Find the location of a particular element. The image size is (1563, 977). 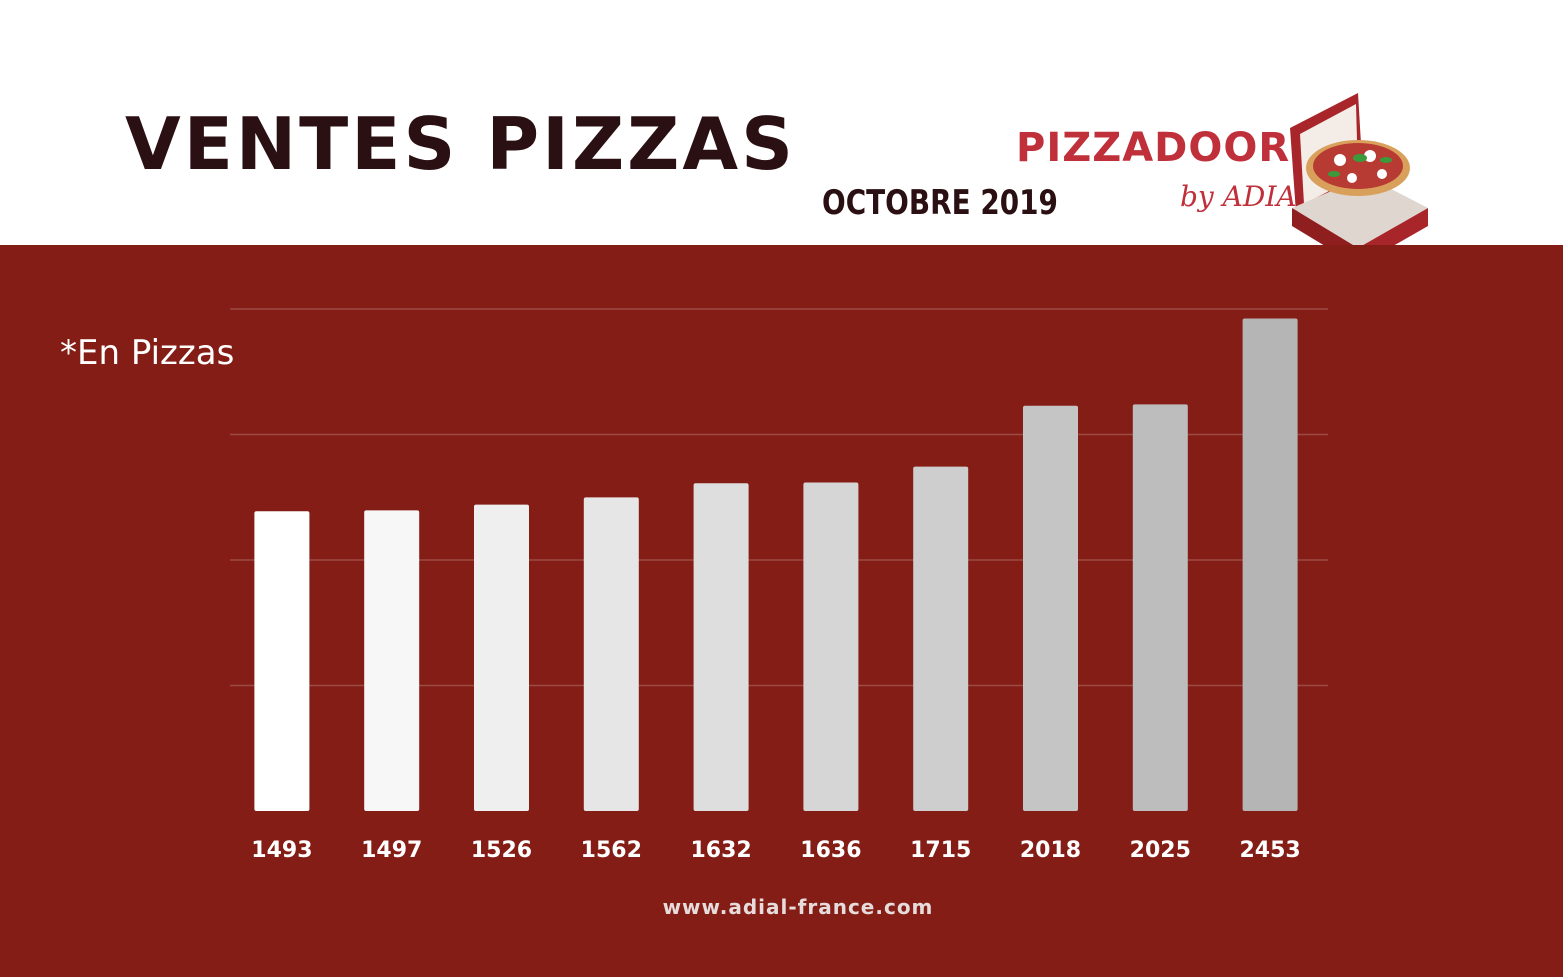

x-tick-label: 1636 is located at coordinates (830, 850).